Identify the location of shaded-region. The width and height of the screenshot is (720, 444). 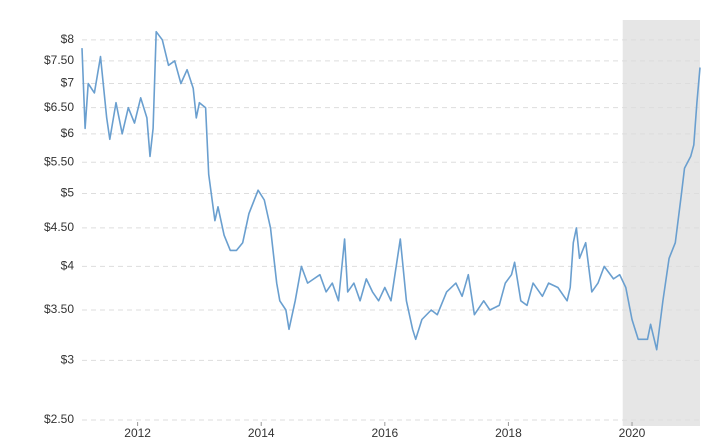
(661, 223).